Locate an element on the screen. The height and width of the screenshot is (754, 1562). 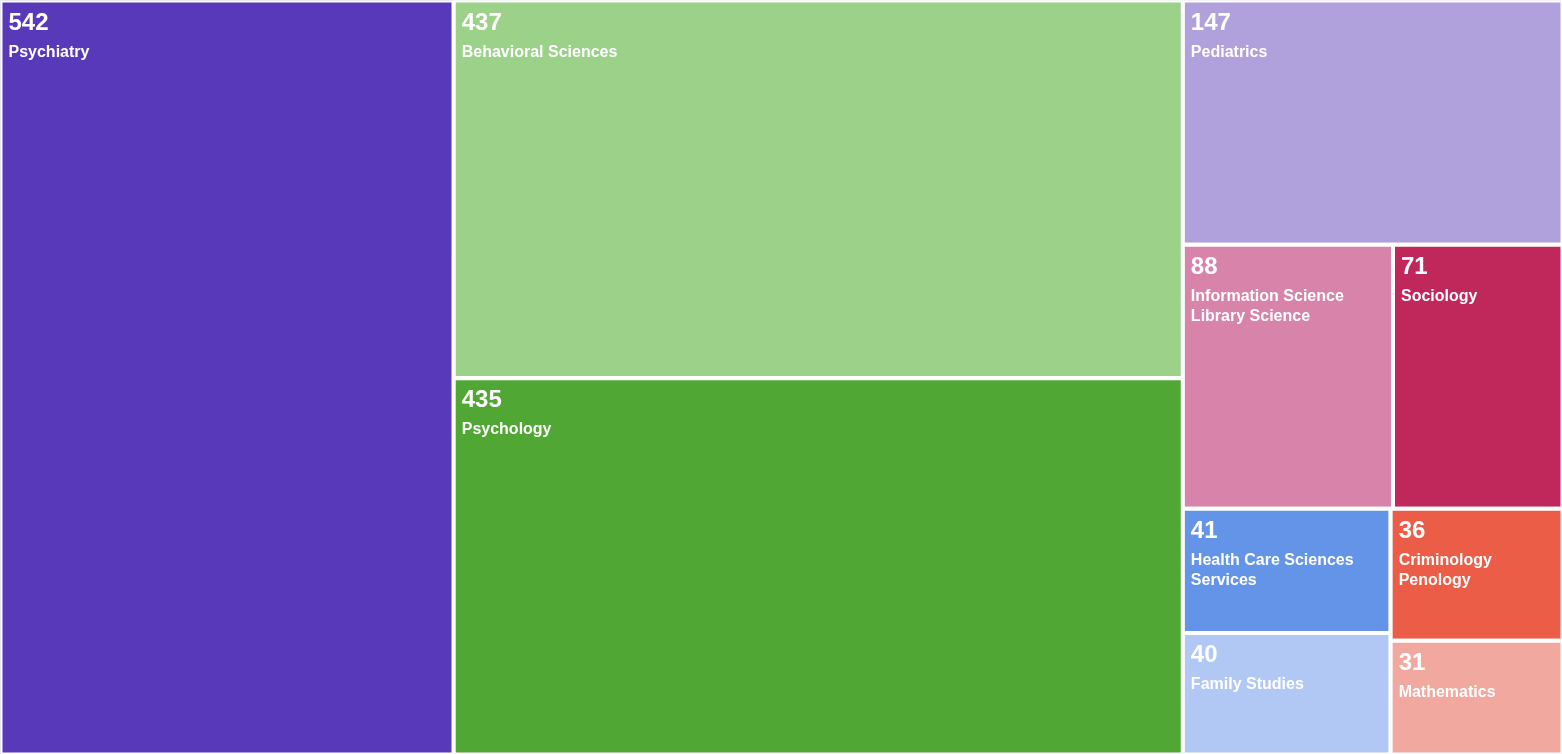
data-label: 88 is located at coordinates (1204, 265).